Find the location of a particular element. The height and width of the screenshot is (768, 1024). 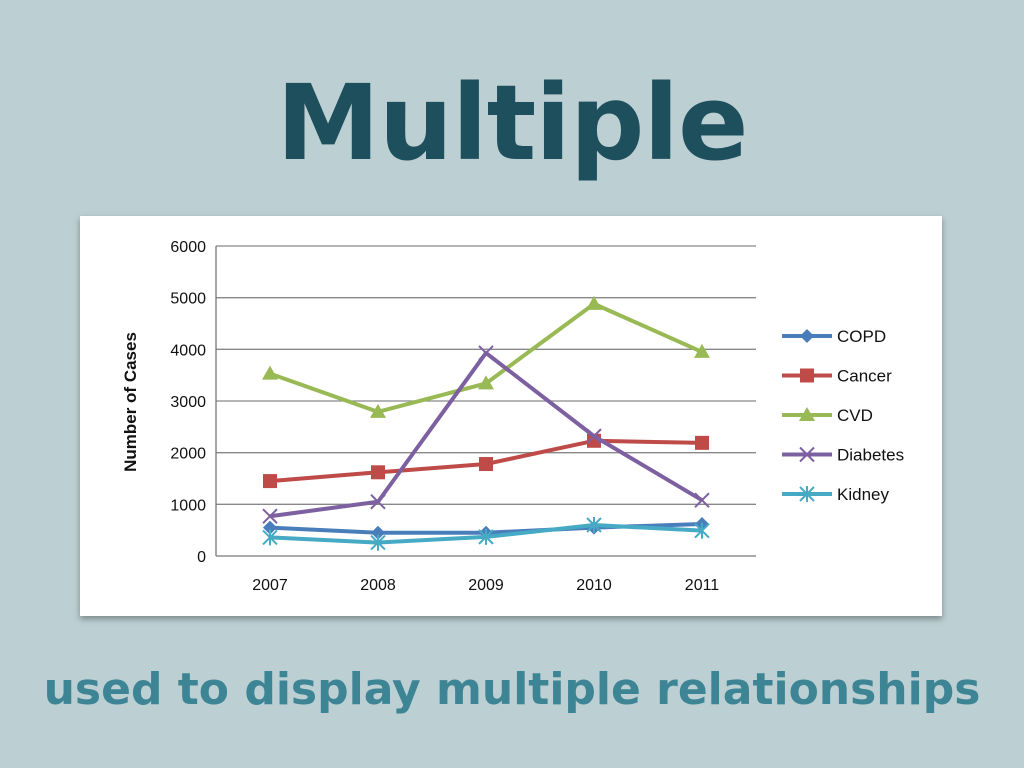

legend-item: Cancer is located at coordinates (837, 376).